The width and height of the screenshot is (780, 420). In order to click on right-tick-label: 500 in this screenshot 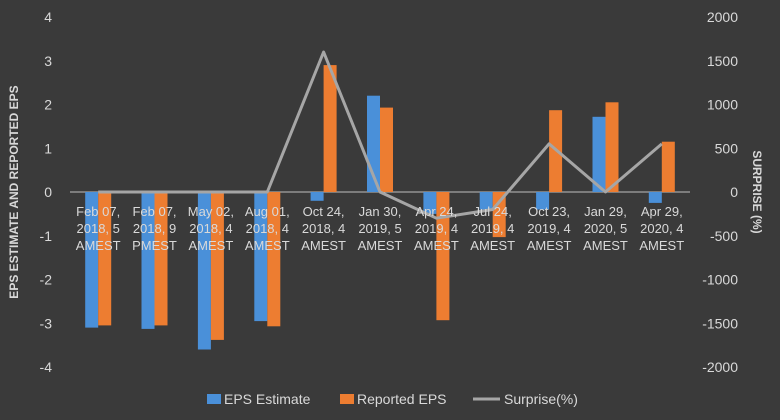, I will do `click(727, 148)`.